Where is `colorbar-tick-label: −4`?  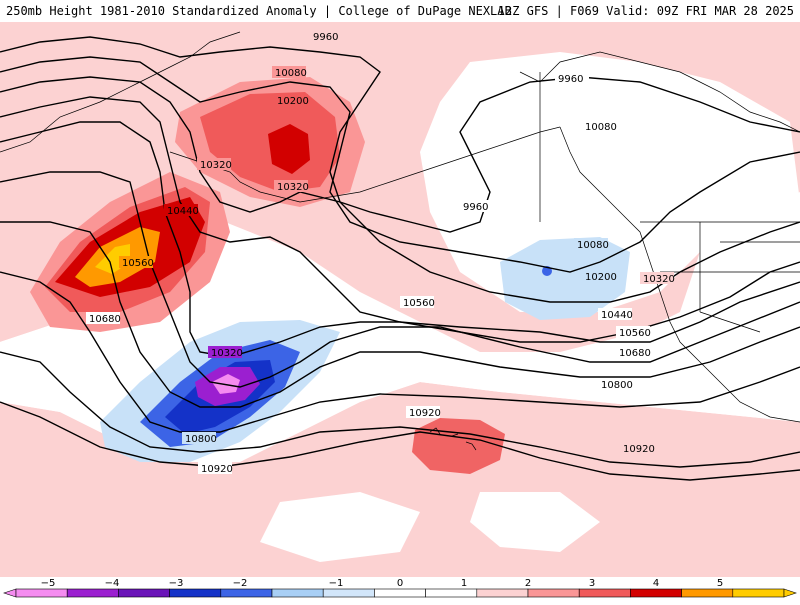
colorbar-tick-label: −4 is located at coordinates (112, 583).